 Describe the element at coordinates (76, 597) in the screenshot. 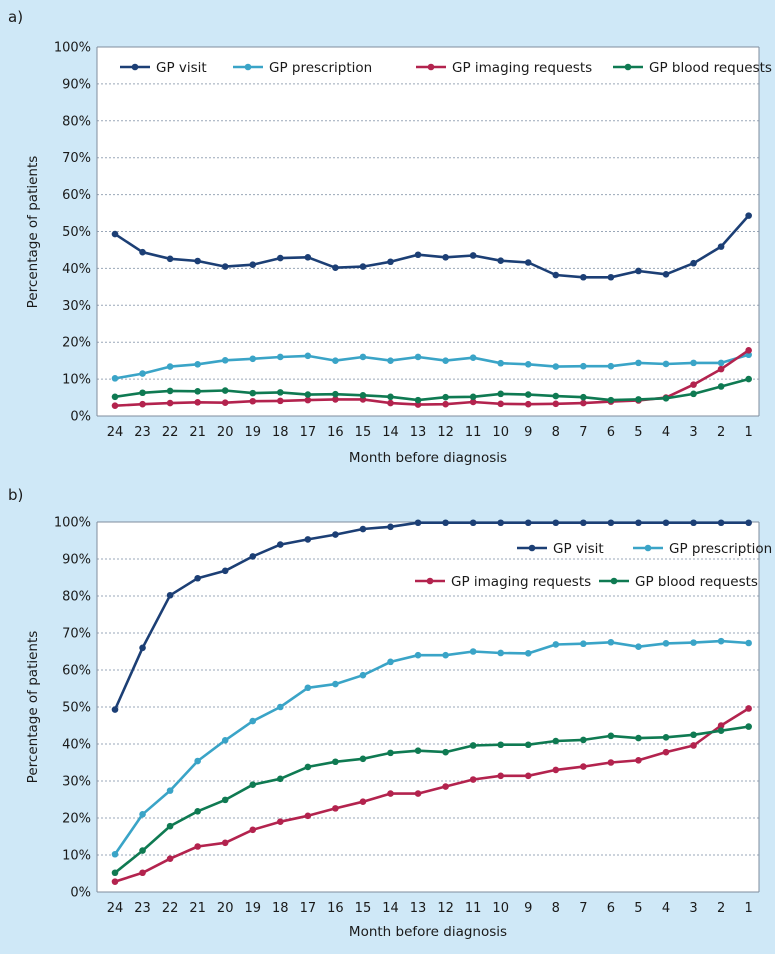

I see `y-tick-label: 80%` at that location.